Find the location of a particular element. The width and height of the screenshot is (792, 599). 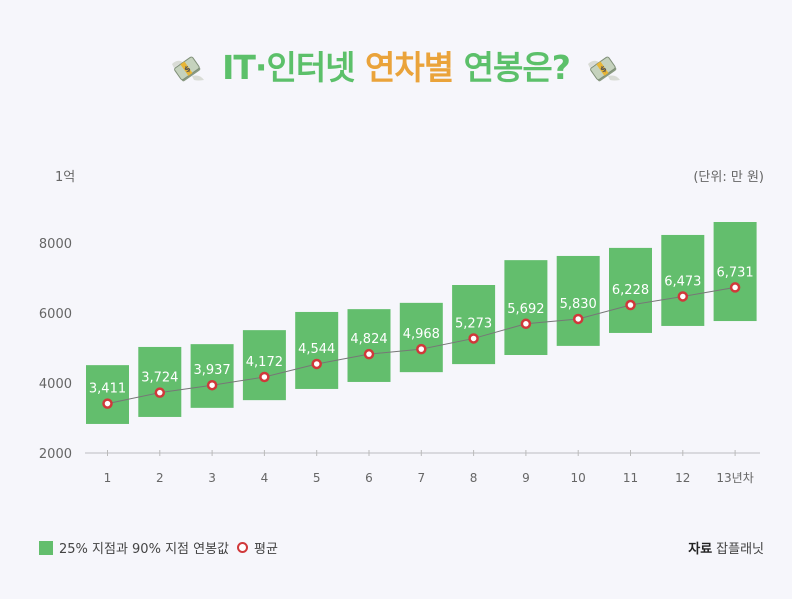

x-tick-label: 8 is located at coordinates (474, 478).